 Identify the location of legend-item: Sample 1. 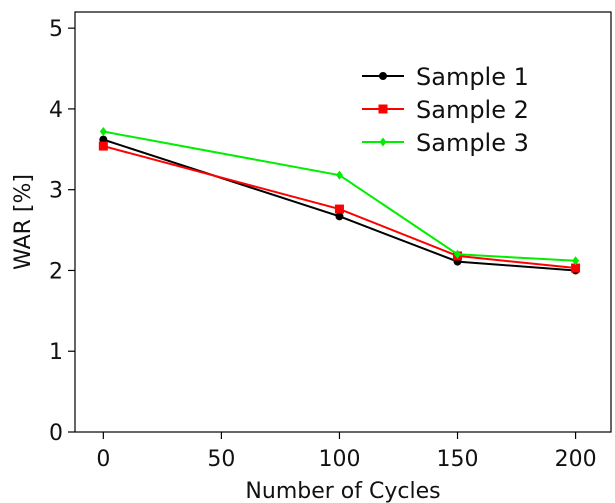
(445, 77).